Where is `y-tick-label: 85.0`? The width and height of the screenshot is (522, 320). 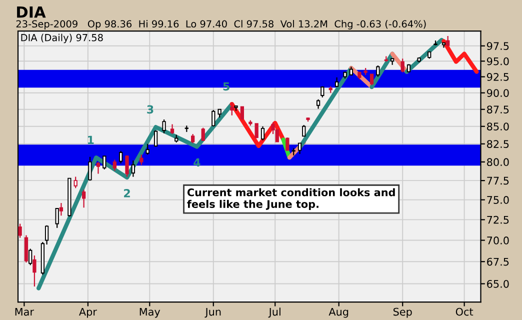
y-tick-label: 85.0 is located at coordinates (498, 126).